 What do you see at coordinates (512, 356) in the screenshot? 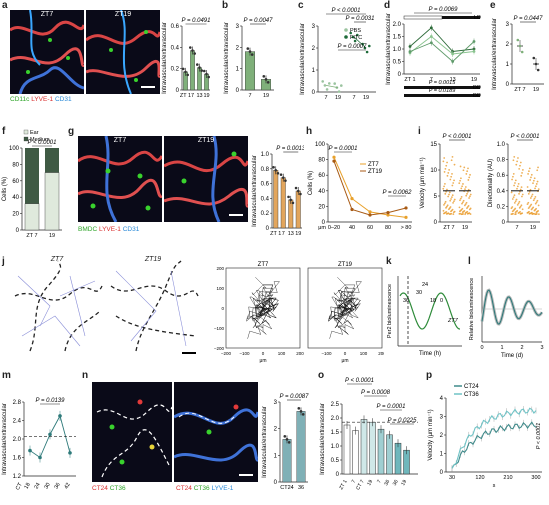
I see `x-axis-label: Time (d)` at bounding box center [512, 356].